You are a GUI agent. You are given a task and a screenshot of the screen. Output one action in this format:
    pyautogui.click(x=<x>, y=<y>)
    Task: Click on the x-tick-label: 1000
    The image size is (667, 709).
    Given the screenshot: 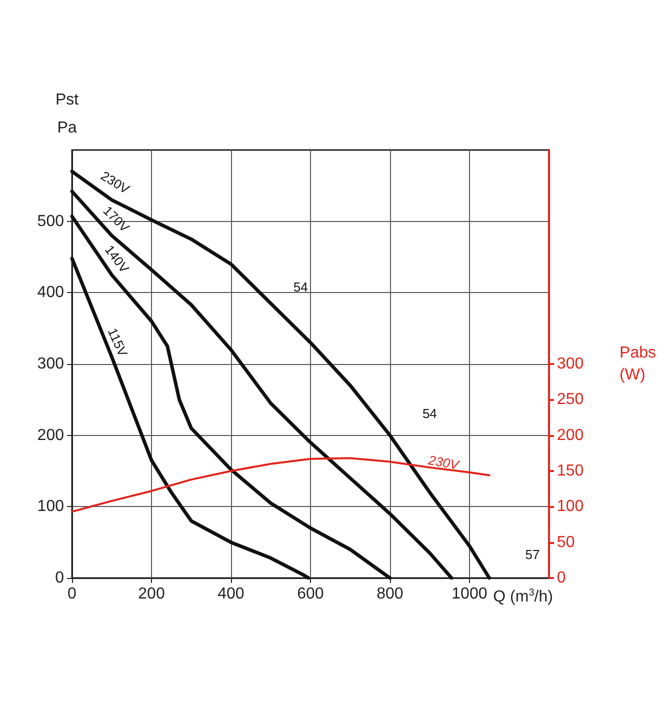 What is the action you would take?
    pyautogui.click(x=470, y=594)
    